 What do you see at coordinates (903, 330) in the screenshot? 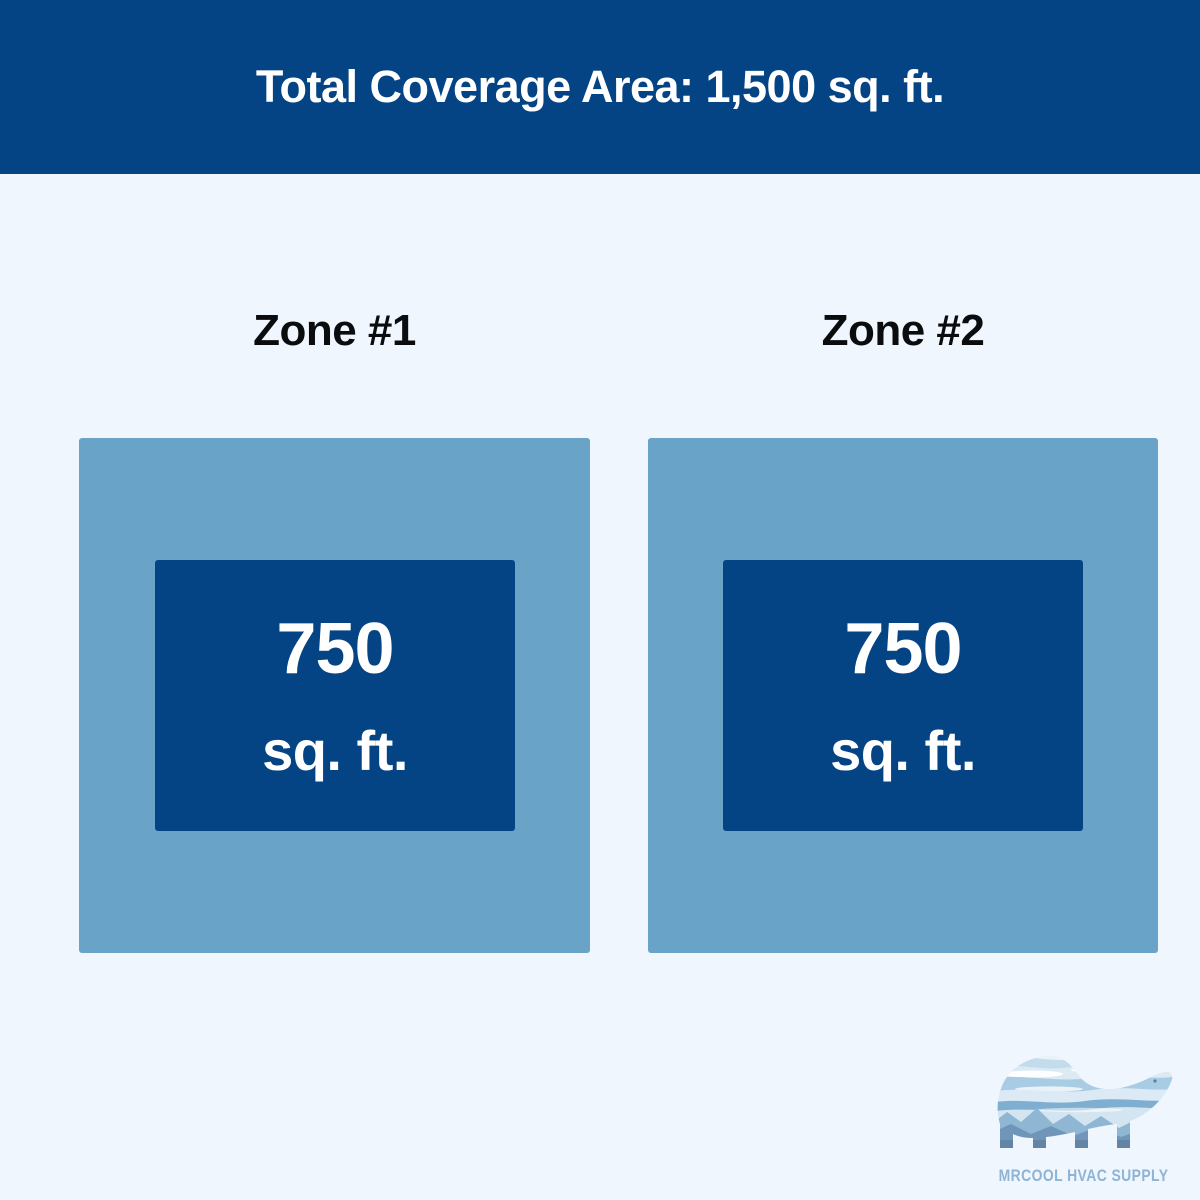
I see `zone-label-2: Zone #2` at bounding box center [903, 330].